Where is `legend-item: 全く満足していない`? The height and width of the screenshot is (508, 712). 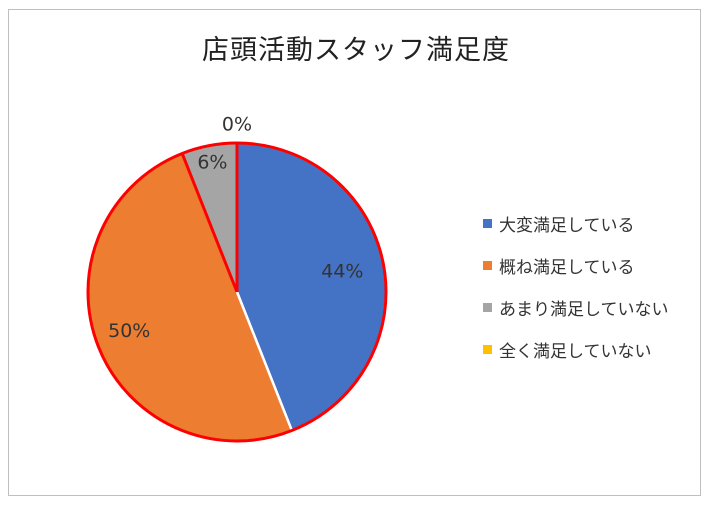 legend-item: 全く満足していない is located at coordinates (576, 350).